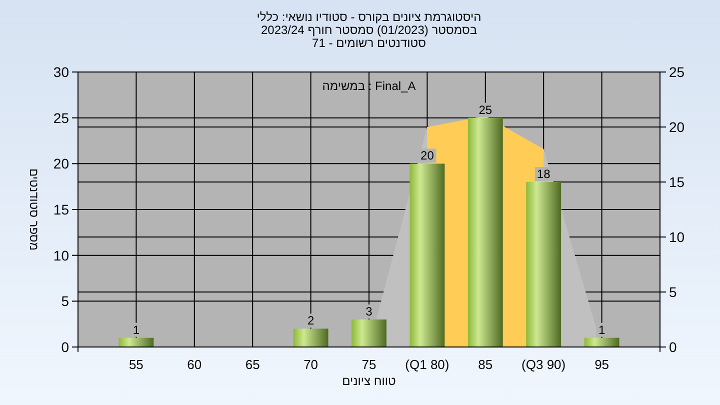 The height and width of the screenshot is (405, 720). What do you see at coordinates (485, 364) in the screenshot?
I see `x-tick-label: 85` at bounding box center [485, 364].